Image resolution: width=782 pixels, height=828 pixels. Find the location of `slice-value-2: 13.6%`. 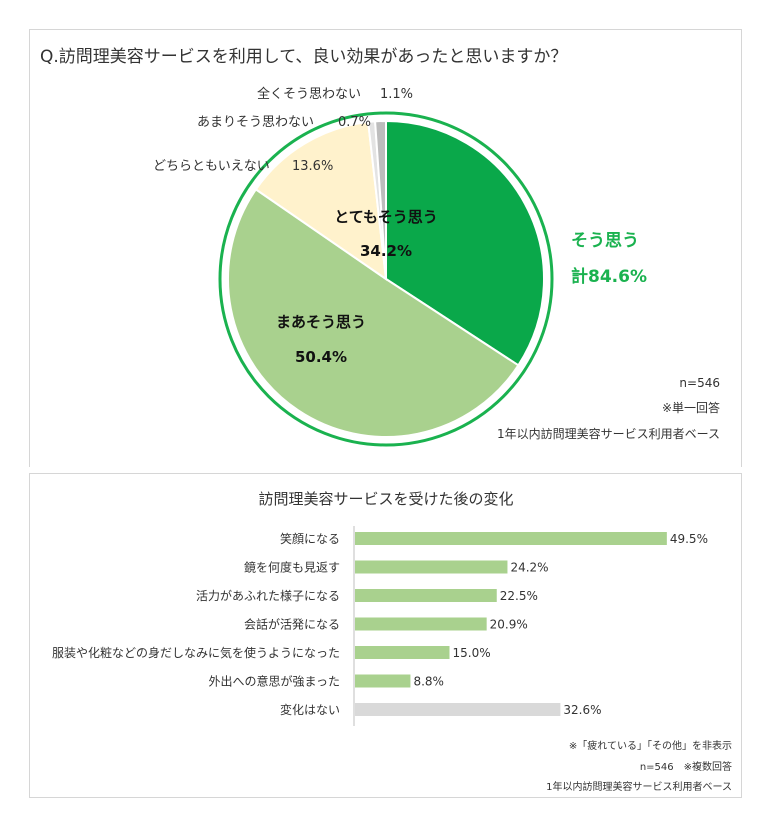

slice-value-2: 13.6% is located at coordinates (312, 166).